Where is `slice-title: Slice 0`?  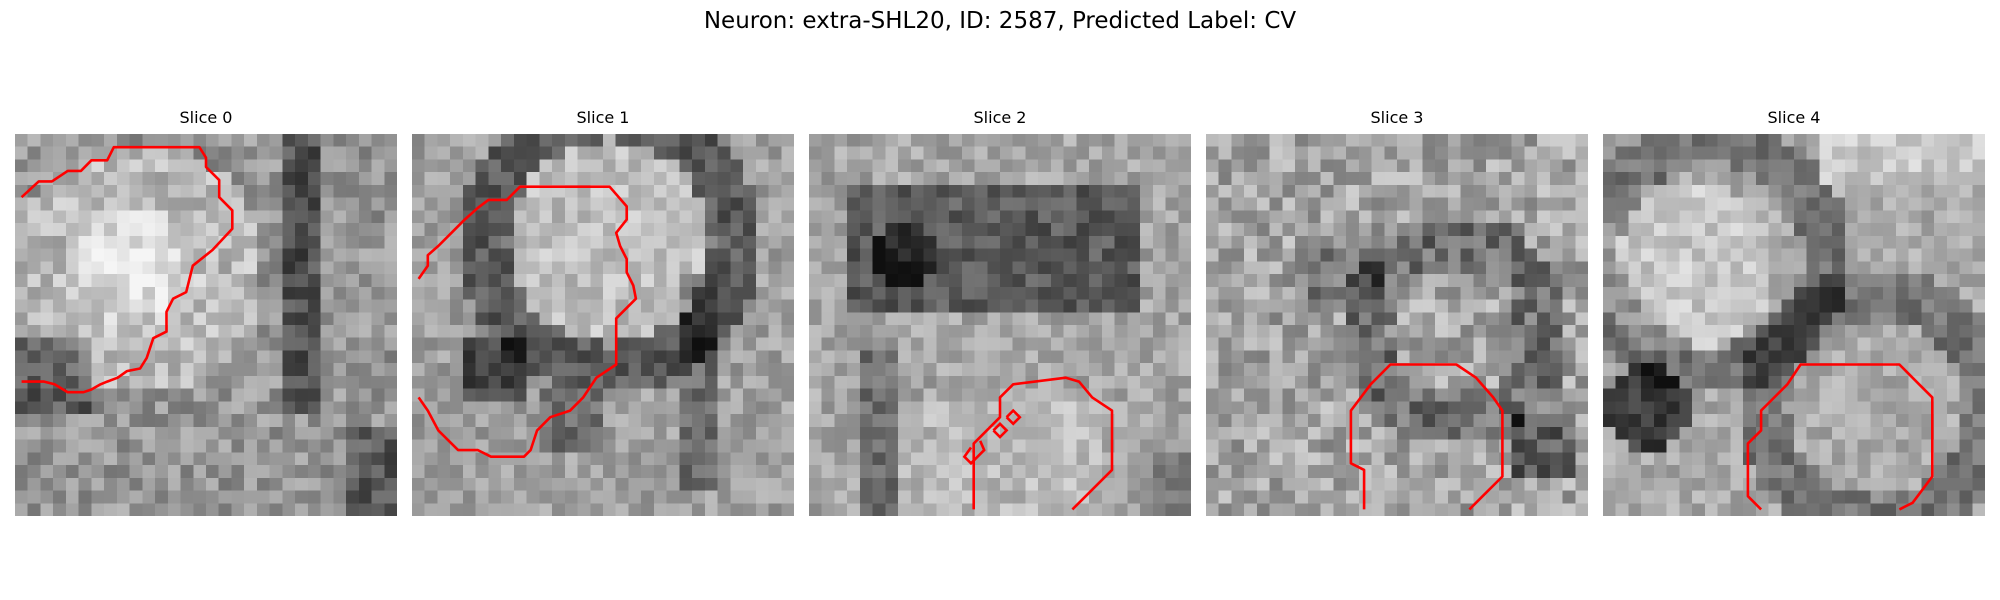
slice-title: Slice 0 is located at coordinates (206, 117).